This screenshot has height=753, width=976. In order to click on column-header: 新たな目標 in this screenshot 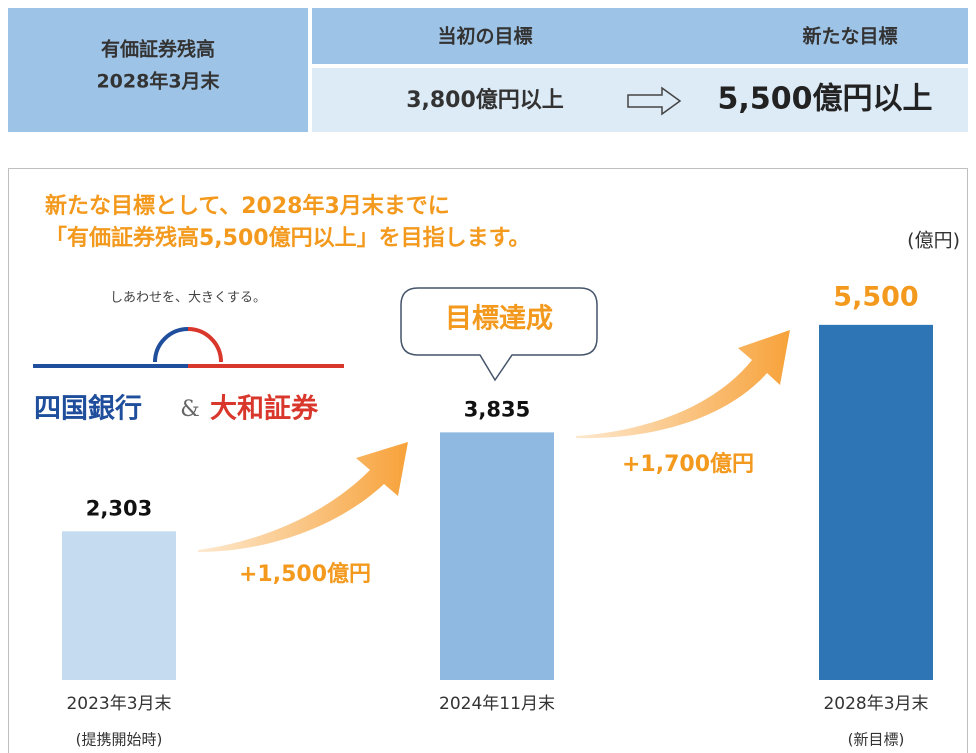, I will do `click(849, 36)`.